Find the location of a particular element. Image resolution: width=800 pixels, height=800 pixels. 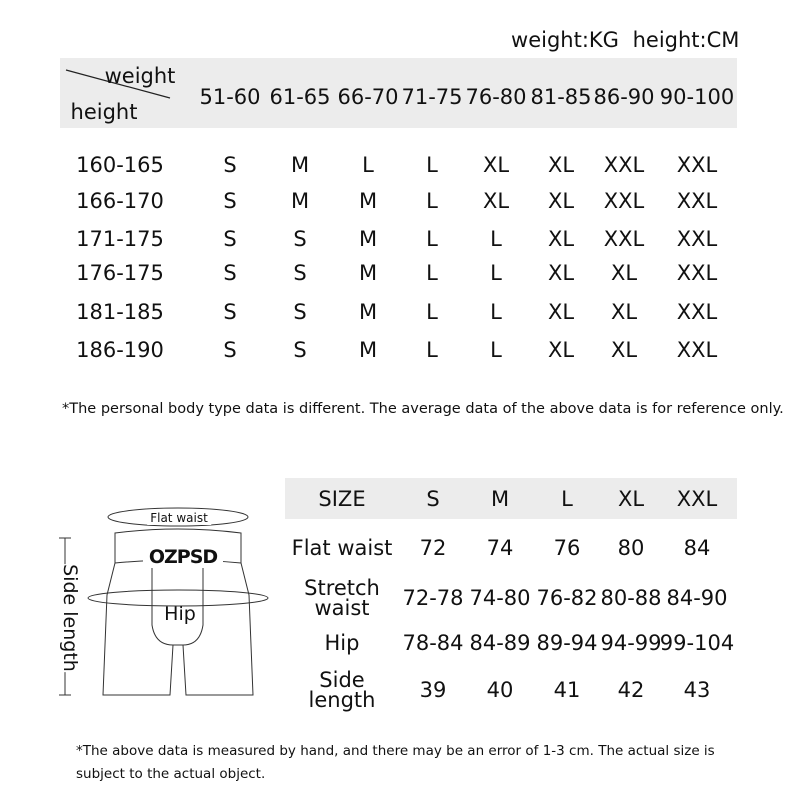

weight-range-header: 51-60 is located at coordinates (230, 97).